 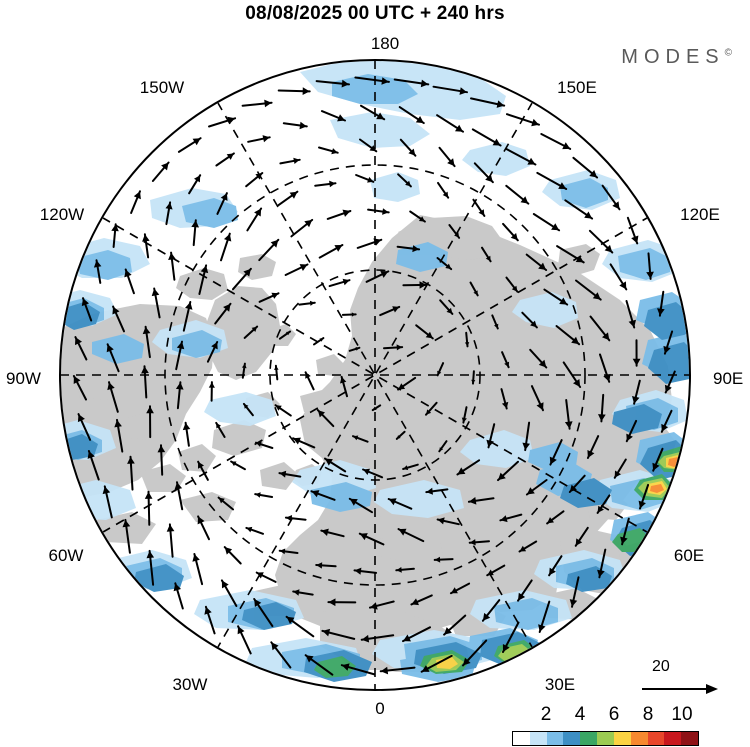 I want to click on longitude-label-30e: 30E, so click(x=560, y=684).